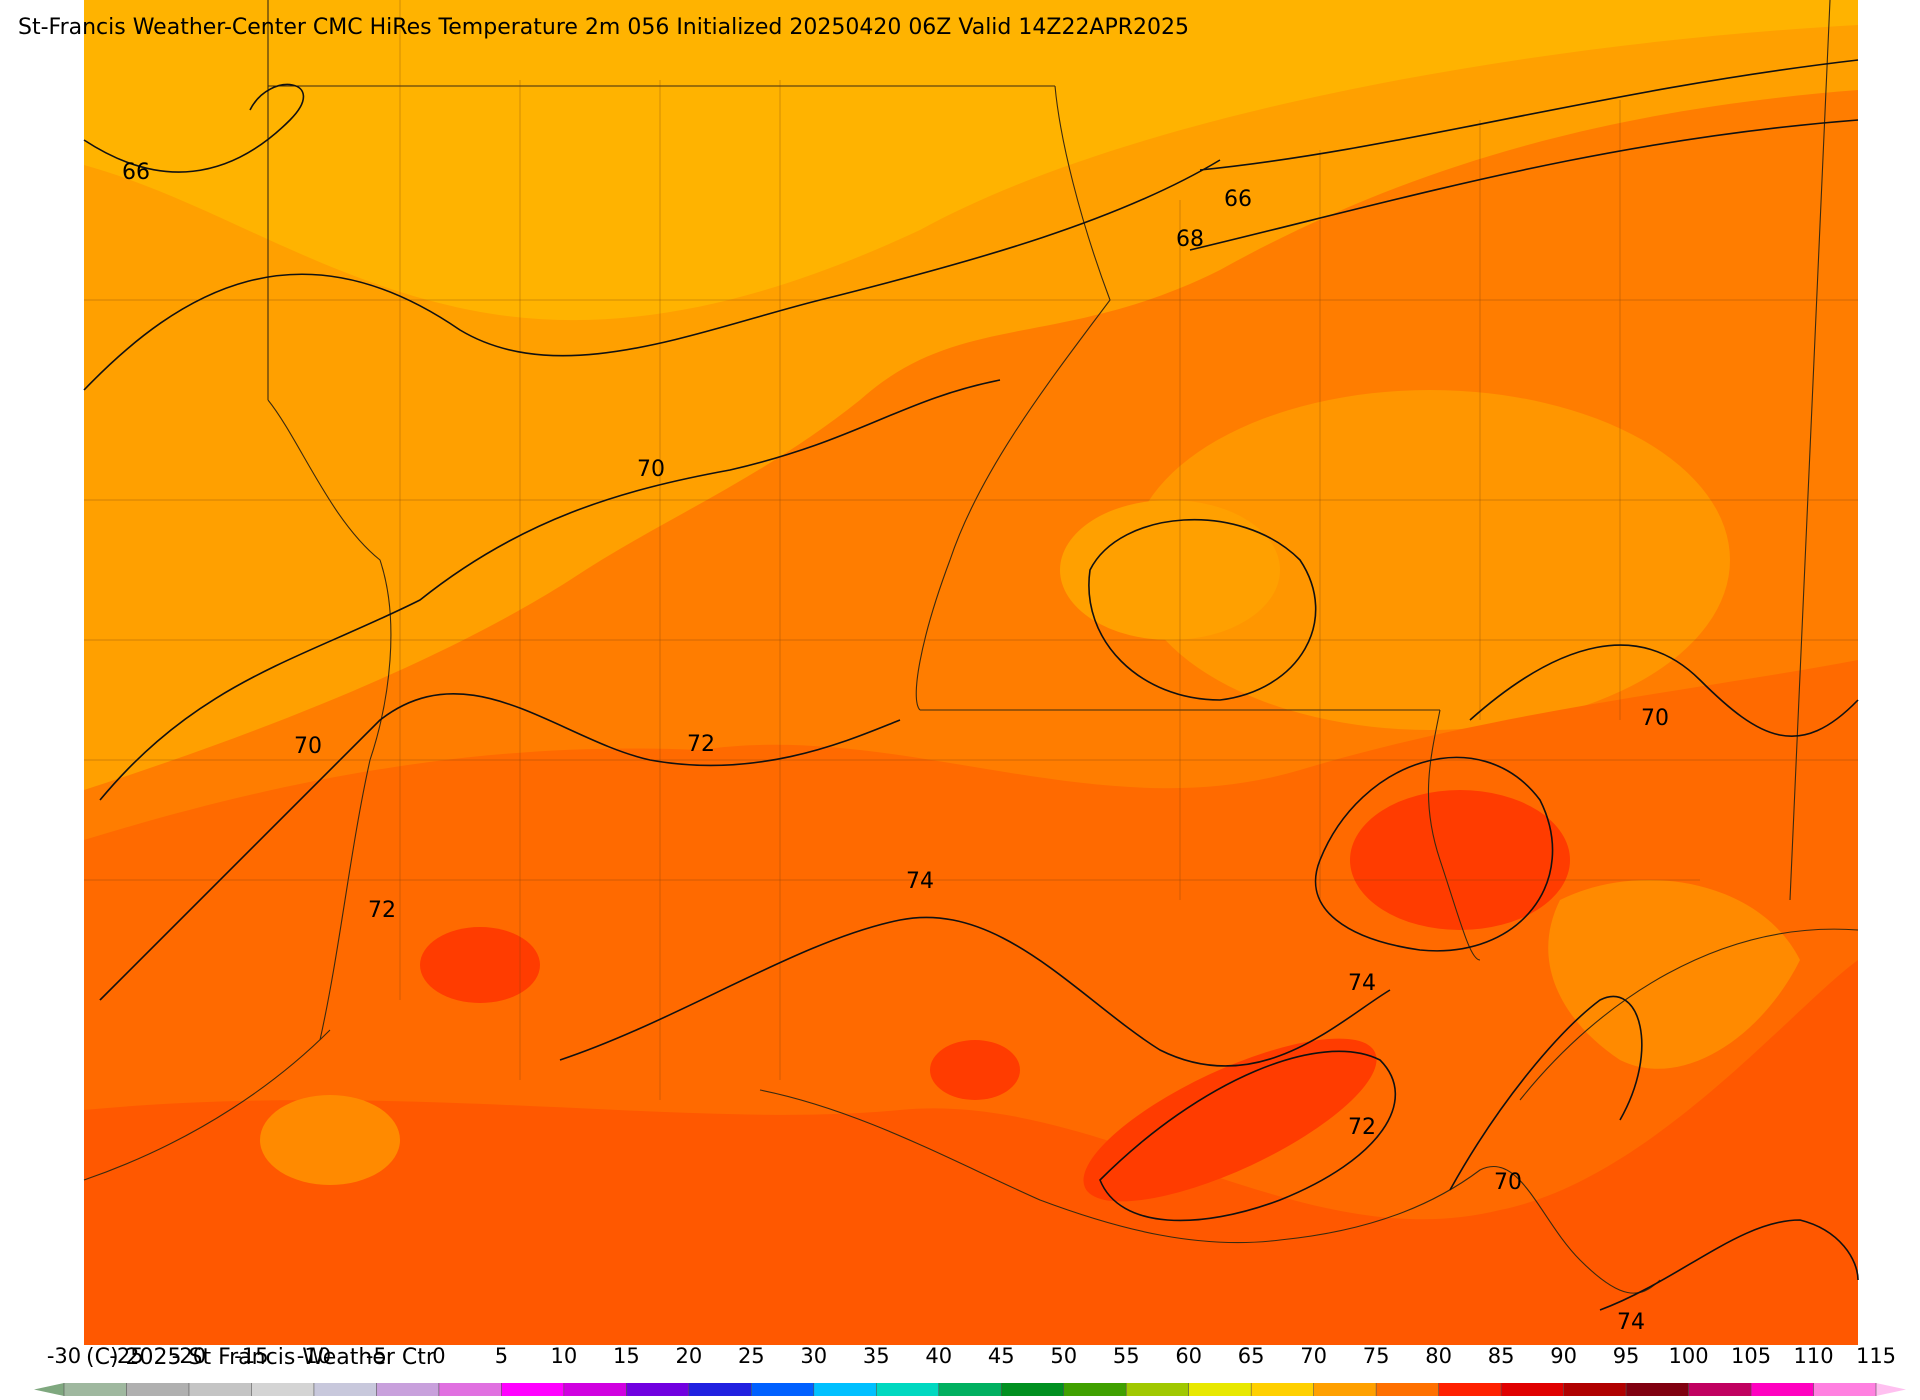 Image resolution: width=1920 pixels, height=1400 pixels. I want to click on colorbar-tick-label: 90, so click(1563, 1356).